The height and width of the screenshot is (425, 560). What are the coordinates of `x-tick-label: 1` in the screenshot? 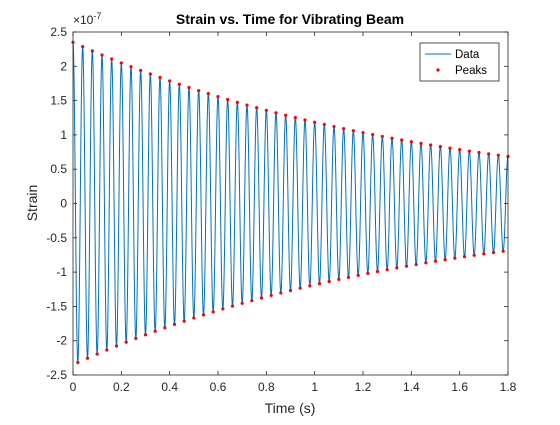 It's located at (314, 387).